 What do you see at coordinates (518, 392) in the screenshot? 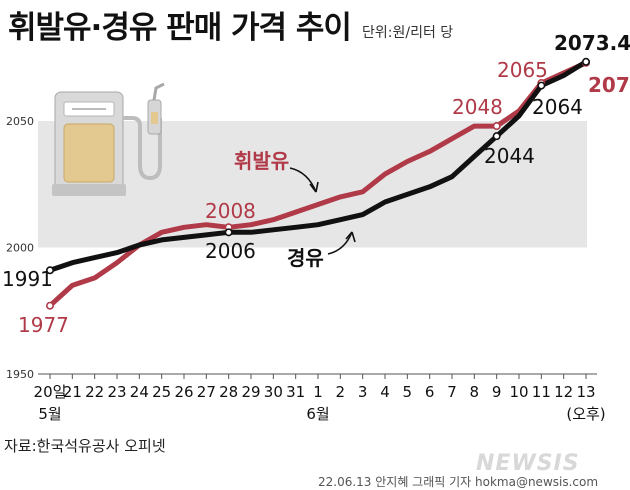
I see `x-tick-label: 10` at bounding box center [518, 392].